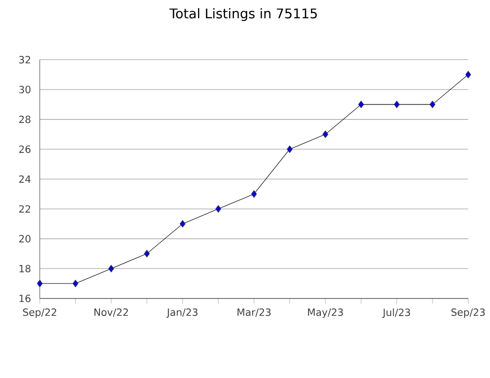  What do you see at coordinates (24, 120) in the screenshot?
I see `y-tick-label: 28` at bounding box center [24, 120].